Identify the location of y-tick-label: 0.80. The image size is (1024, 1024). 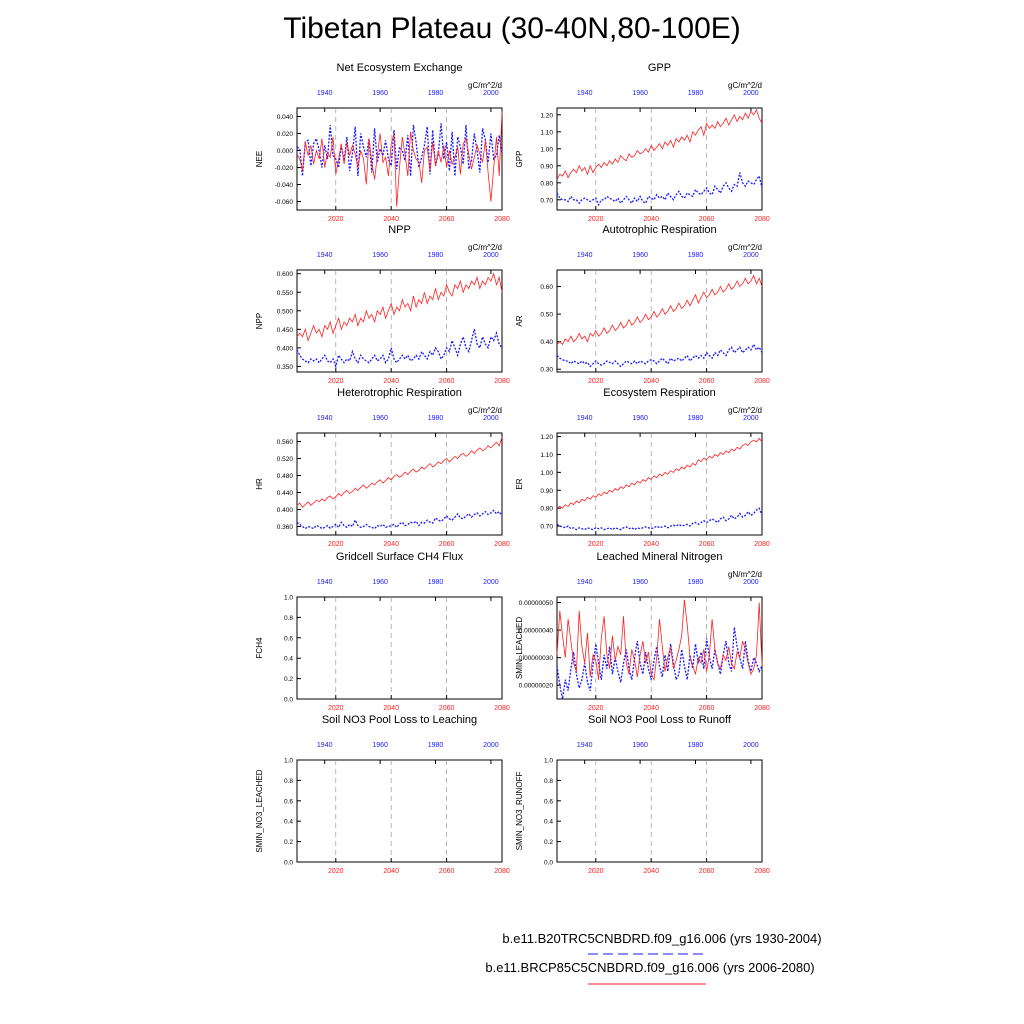
(546, 183).